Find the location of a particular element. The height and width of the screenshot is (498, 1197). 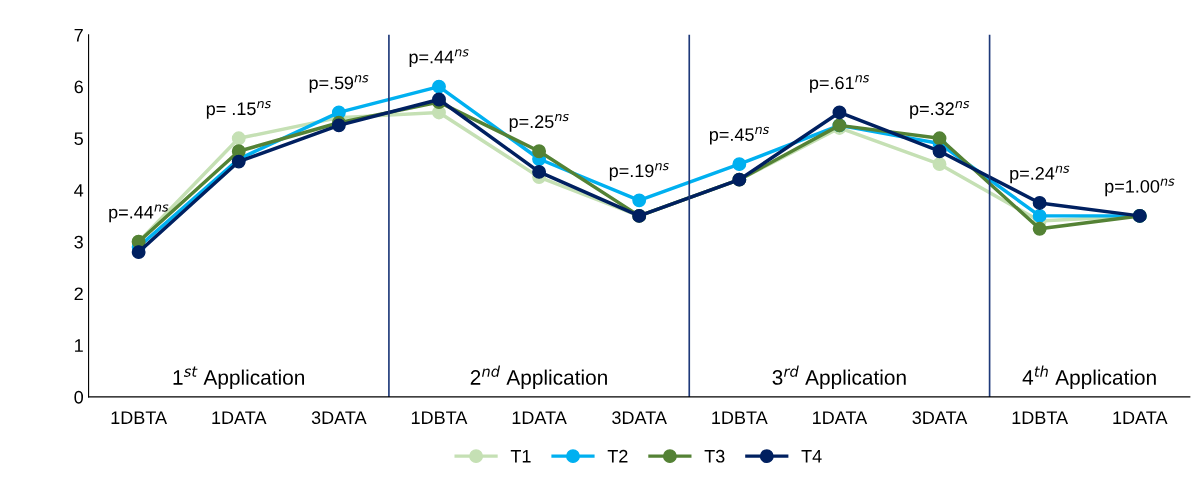

annotation: p=.24$^{ns}$ is located at coordinates (1040, 174).